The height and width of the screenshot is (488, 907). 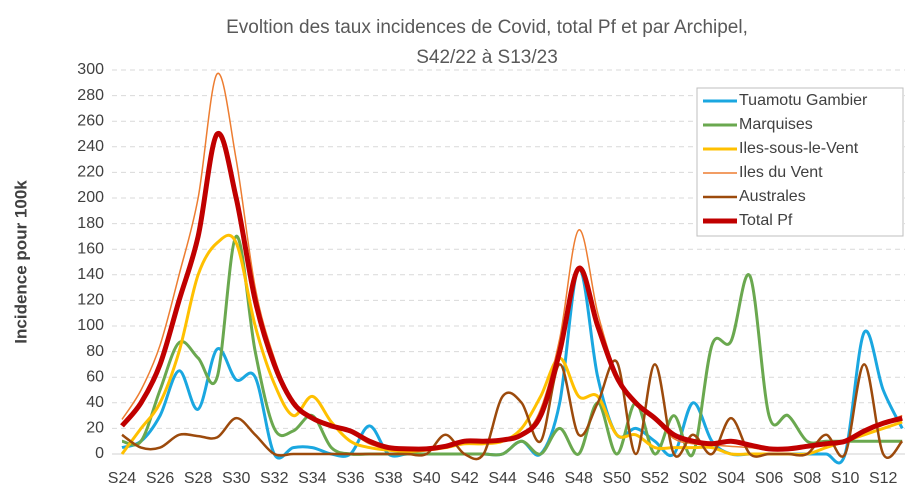 What do you see at coordinates (807, 478) in the screenshot?
I see `x-tick-label: S08` at bounding box center [807, 478].